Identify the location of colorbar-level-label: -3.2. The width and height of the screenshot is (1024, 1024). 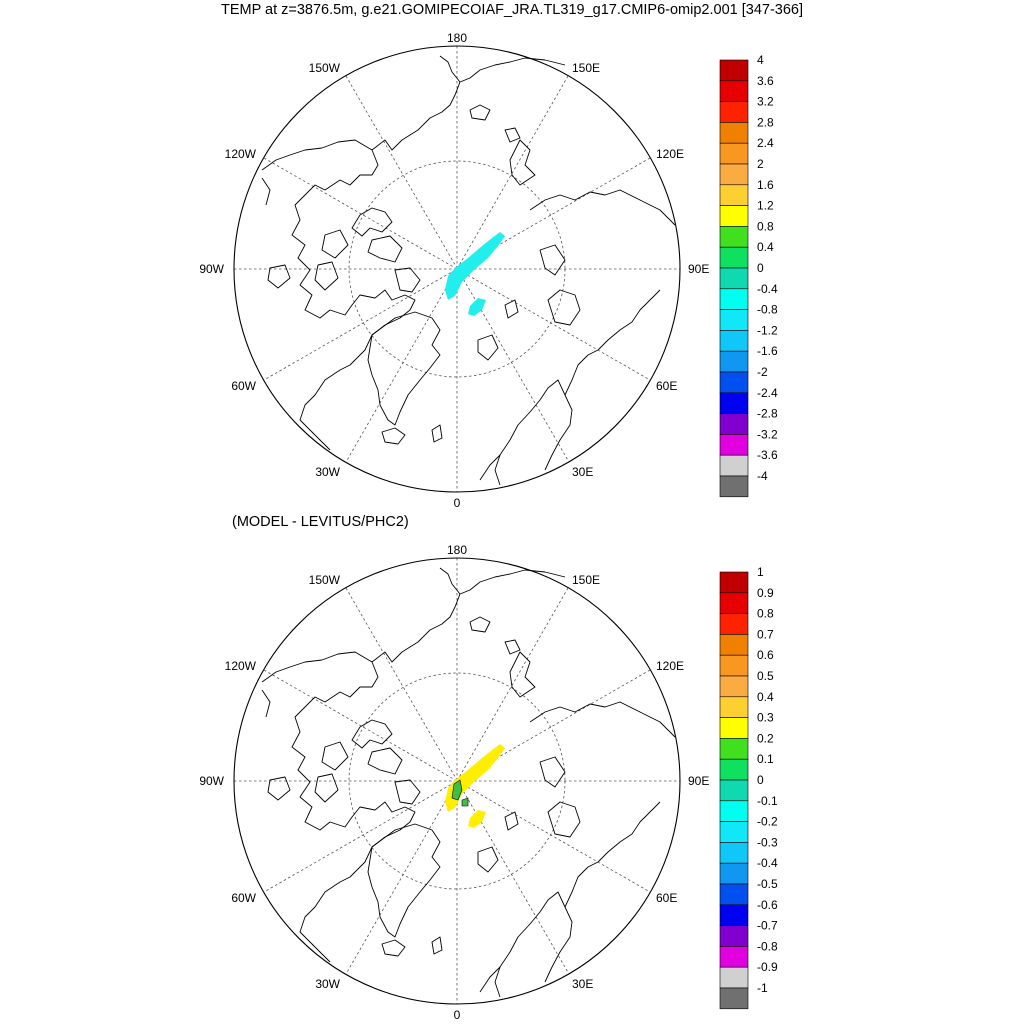
(767, 434).